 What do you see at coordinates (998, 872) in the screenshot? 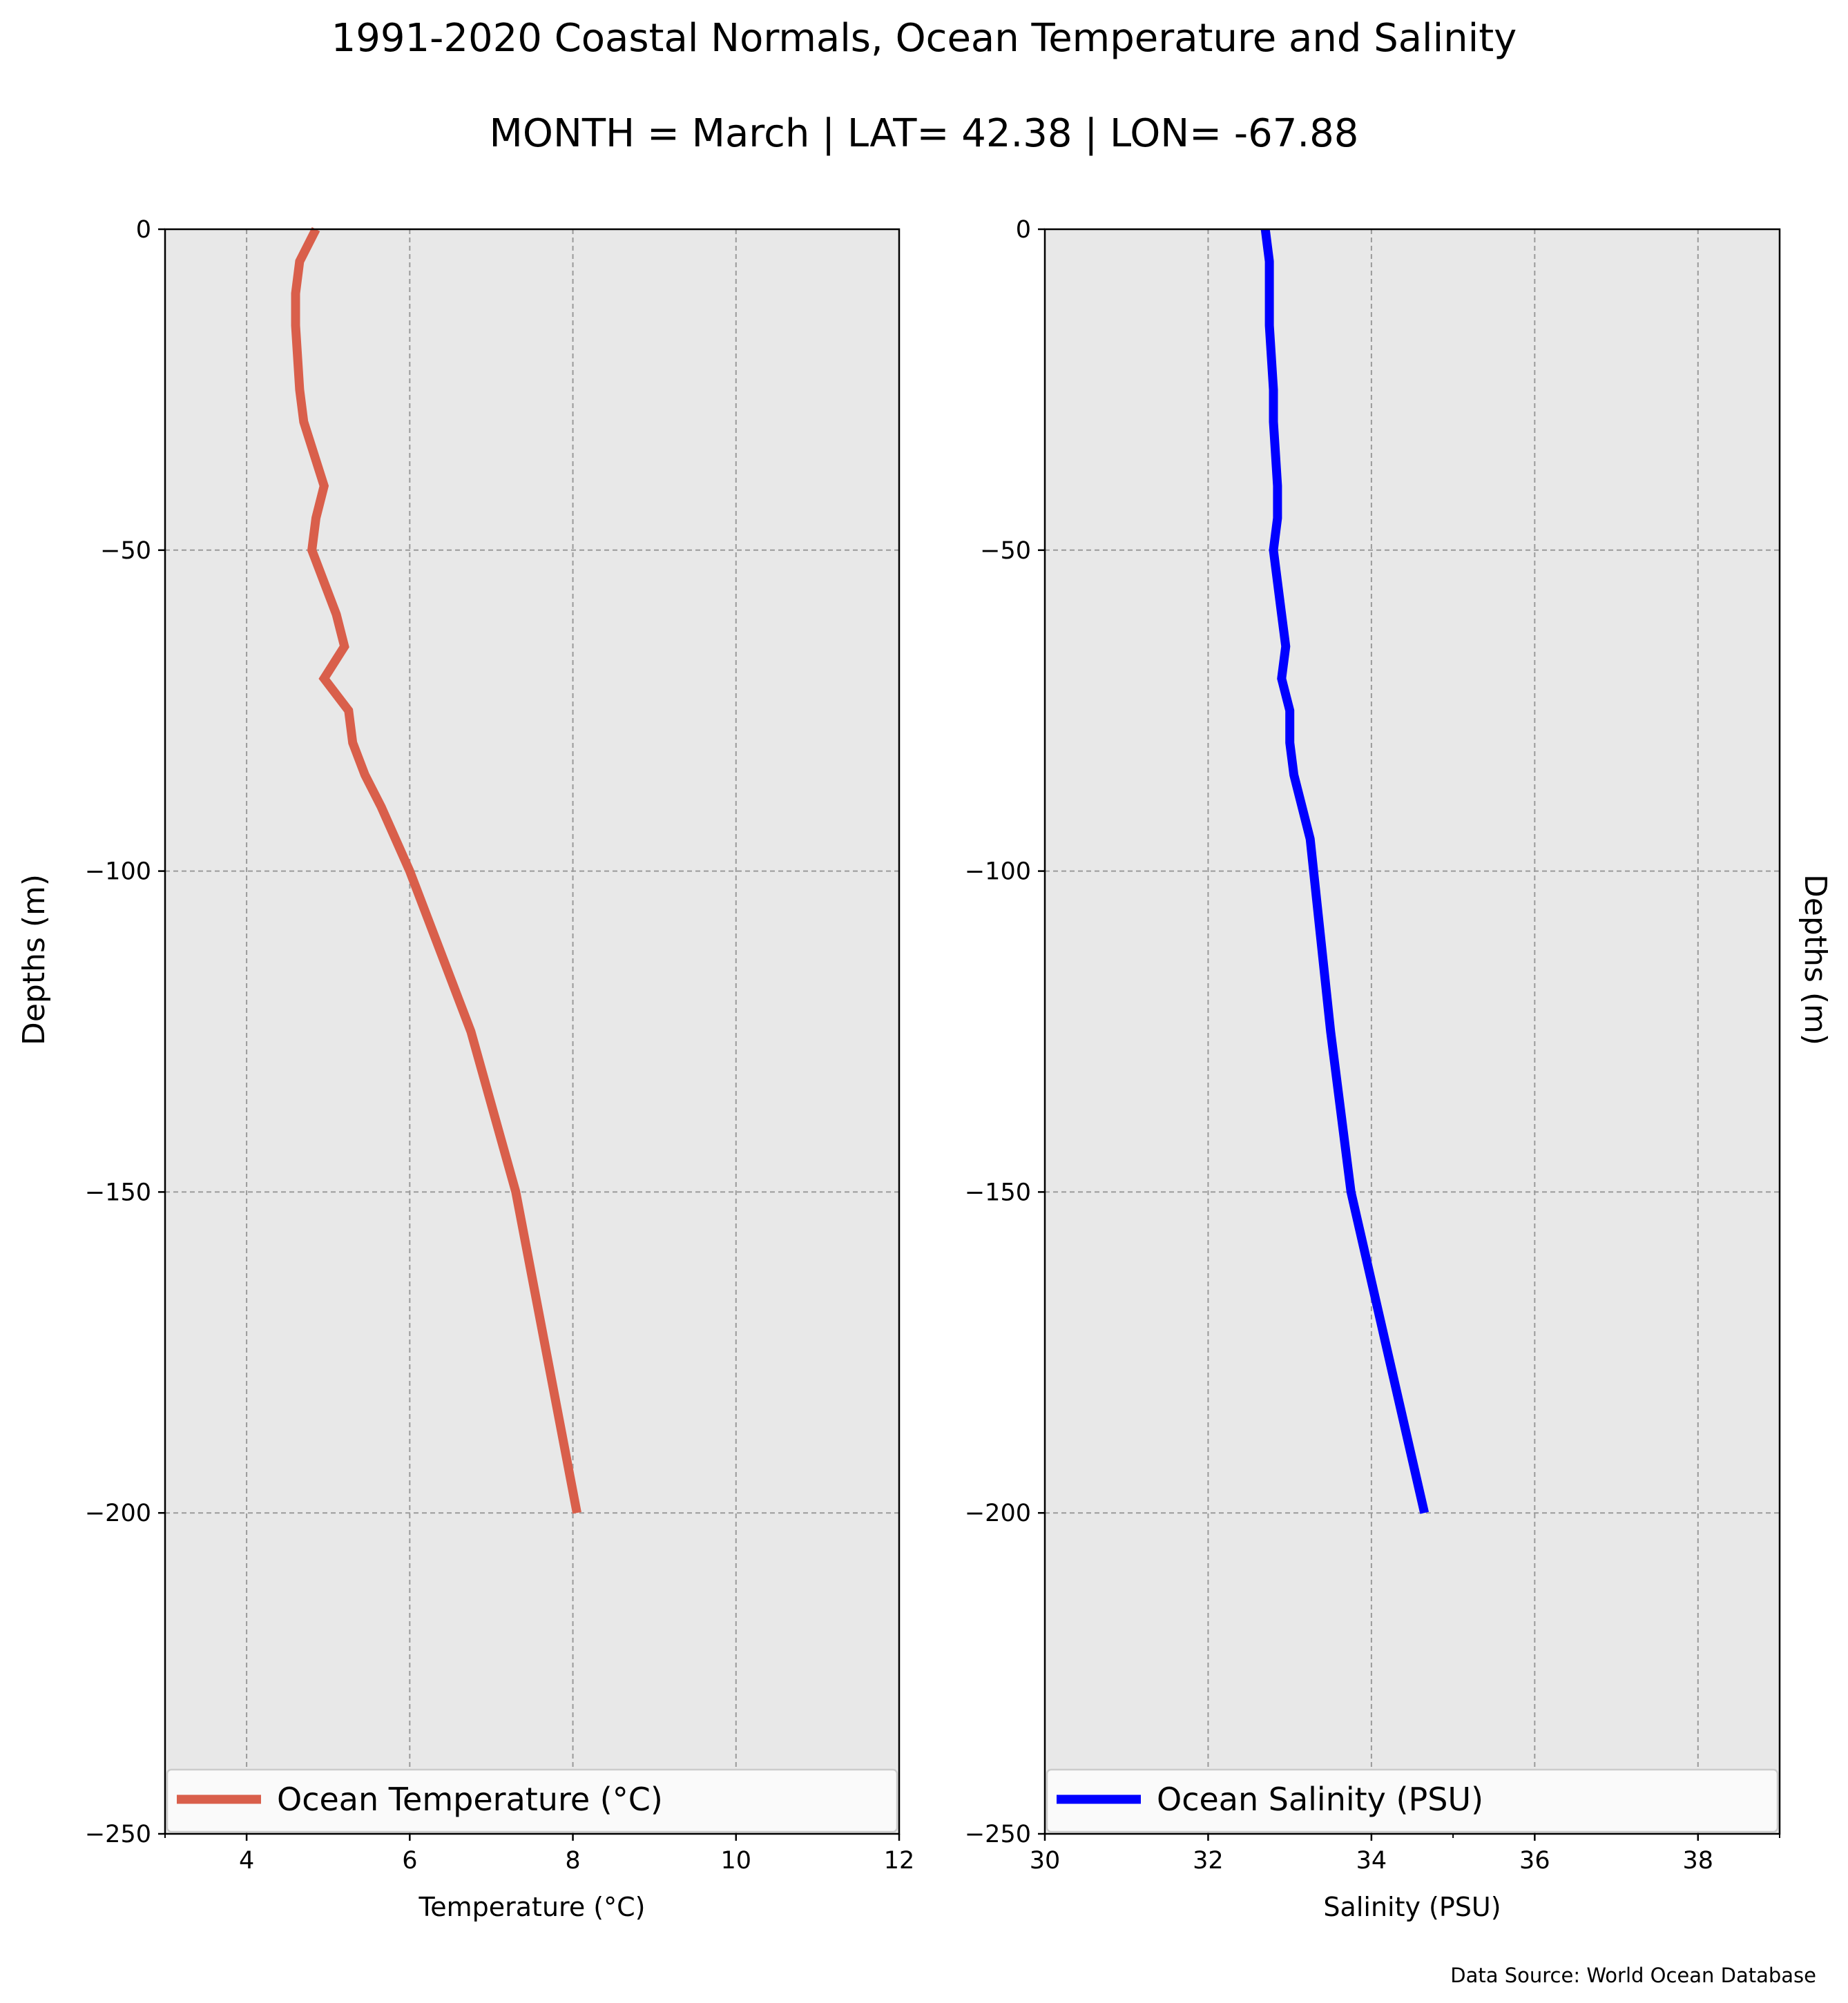
I see `salinity-y-tick-label: −100` at bounding box center [998, 872].